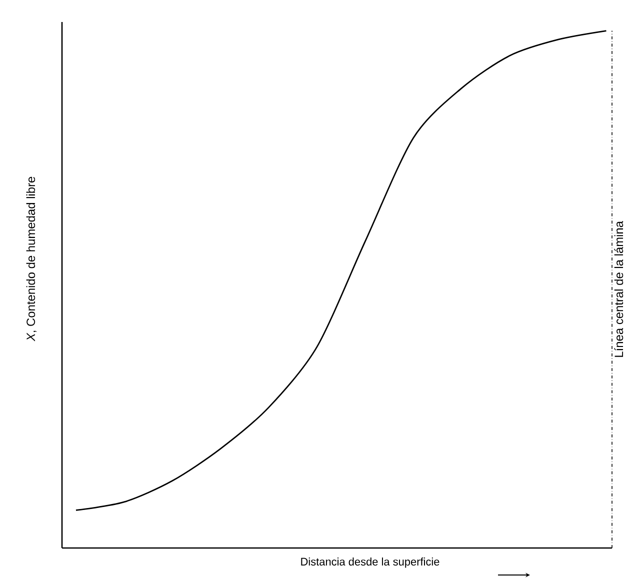 Image resolution: width=631 pixels, height=585 pixels. What do you see at coordinates (370, 563) in the screenshot?
I see `x-axis-title: Distancia desde la superficie` at bounding box center [370, 563].